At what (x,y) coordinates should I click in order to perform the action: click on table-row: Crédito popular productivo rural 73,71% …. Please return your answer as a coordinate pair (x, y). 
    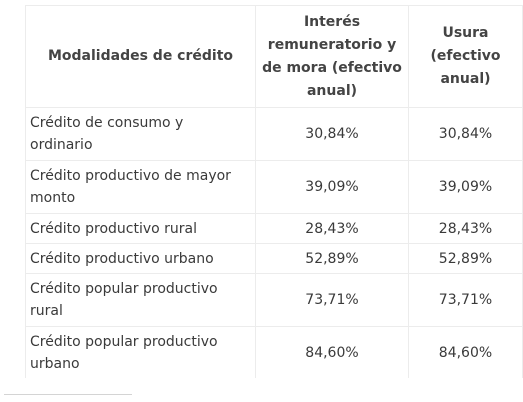
    Looking at the image, I should click on (274, 300).